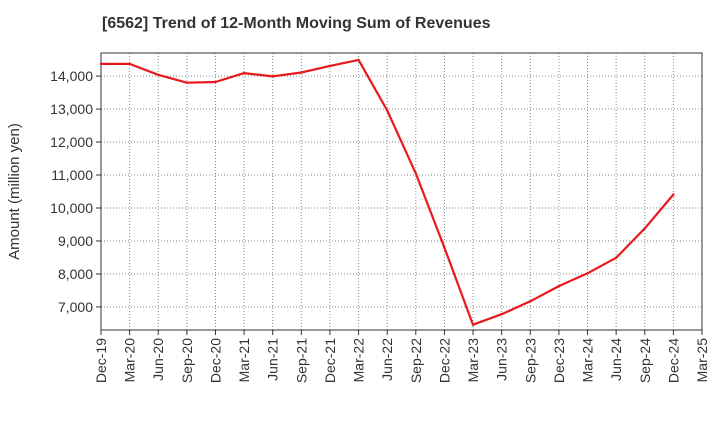  Describe the element at coordinates (244, 360) in the screenshot. I see `x-tick-label: Mar-21` at that location.